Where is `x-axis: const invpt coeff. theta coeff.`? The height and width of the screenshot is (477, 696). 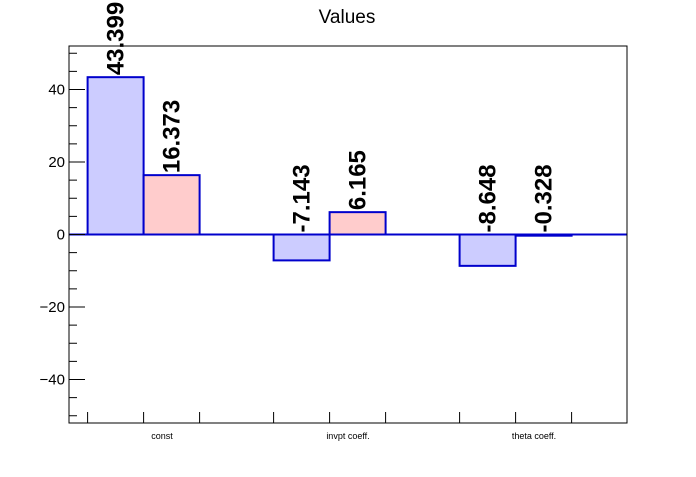
x-axis: const invpt coeff. theta coeff. is located at coordinates (330, 426).